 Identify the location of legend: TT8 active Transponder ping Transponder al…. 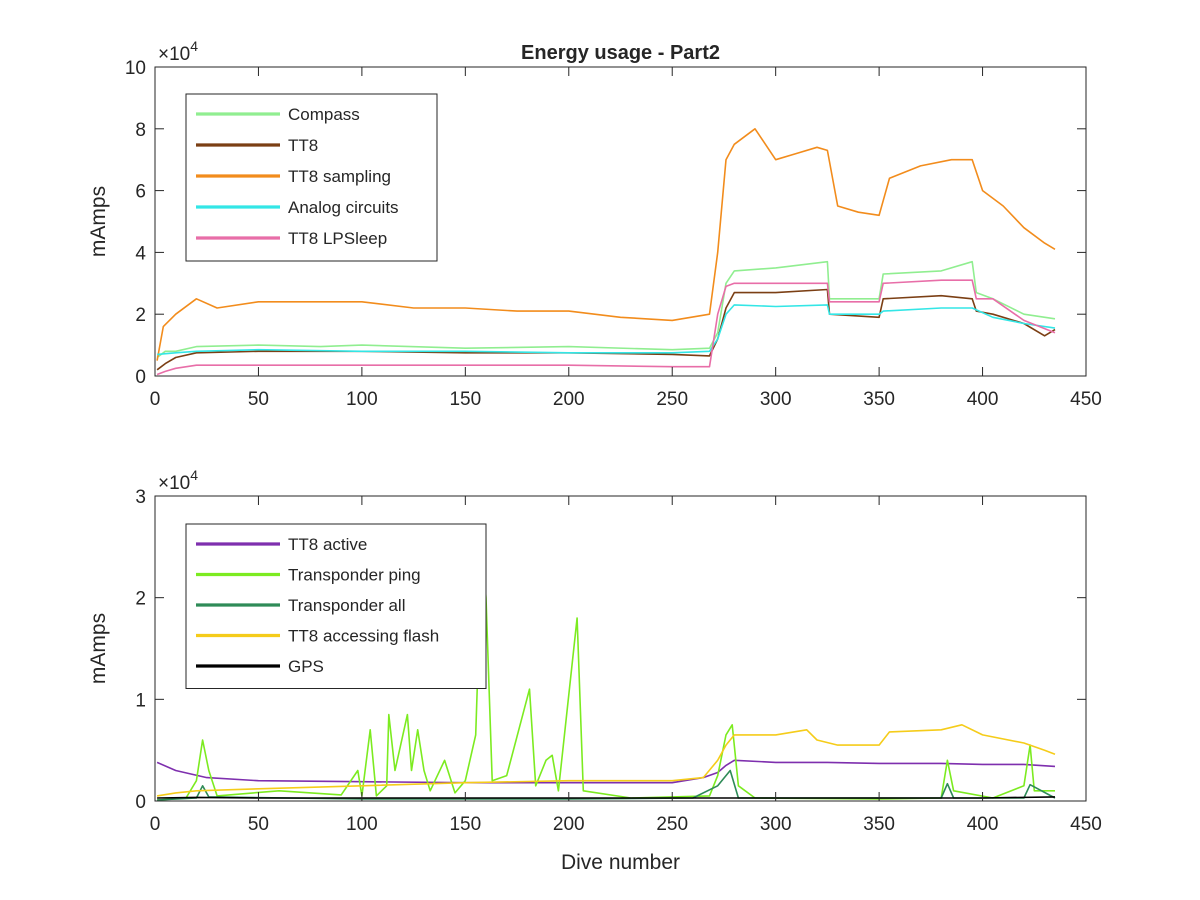
(336, 606).